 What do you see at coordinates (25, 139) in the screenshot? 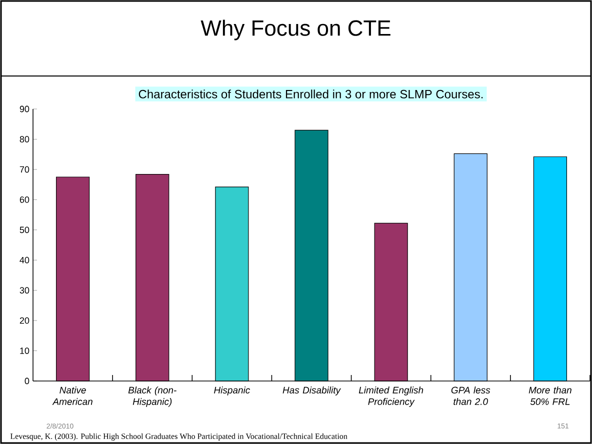
I see `y-tick-label: 80` at bounding box center [25, 139].